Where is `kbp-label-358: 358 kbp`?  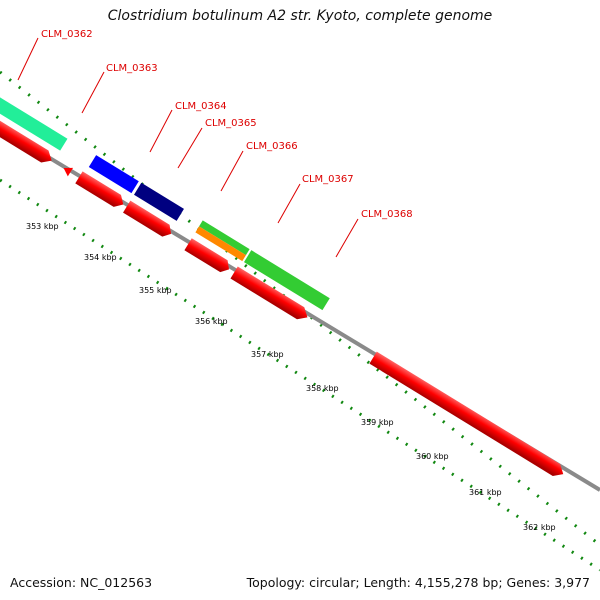 kbp-label-358: 358 kbp is located at coordinates (322, 388).